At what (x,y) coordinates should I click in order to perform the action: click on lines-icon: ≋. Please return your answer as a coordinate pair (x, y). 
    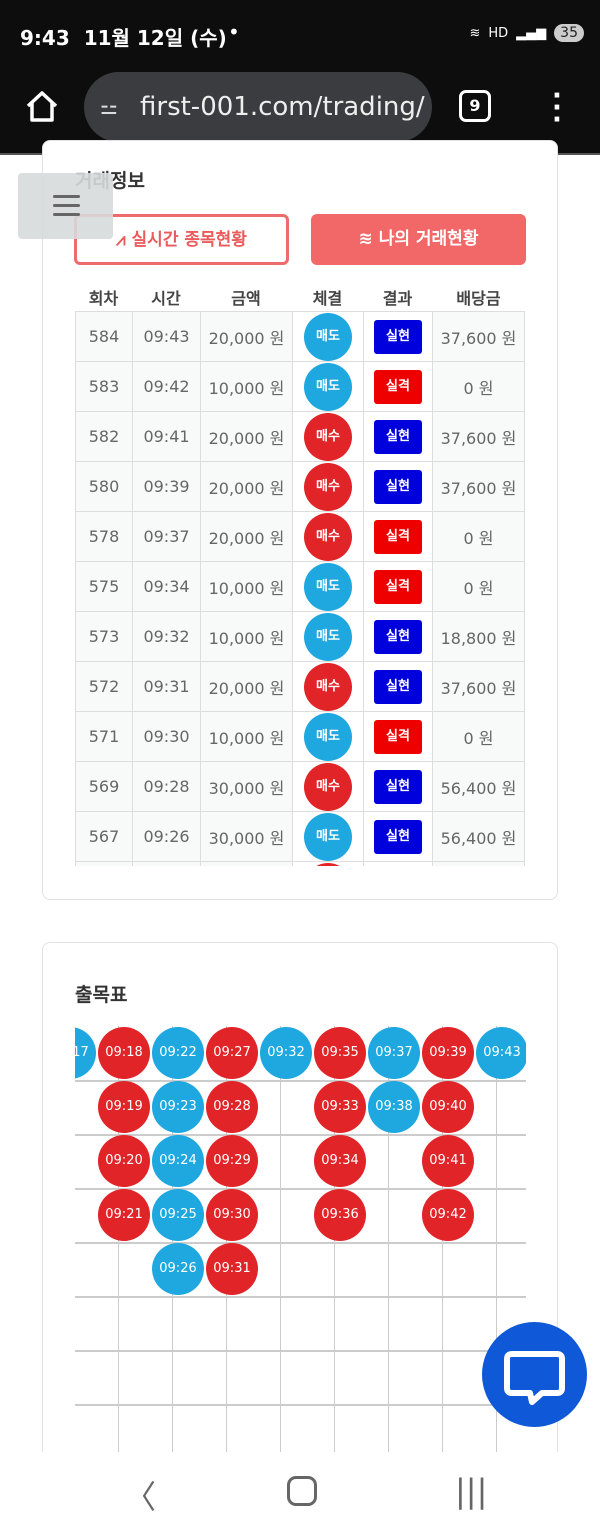
    Looking at the image, I should click on (368, 239).